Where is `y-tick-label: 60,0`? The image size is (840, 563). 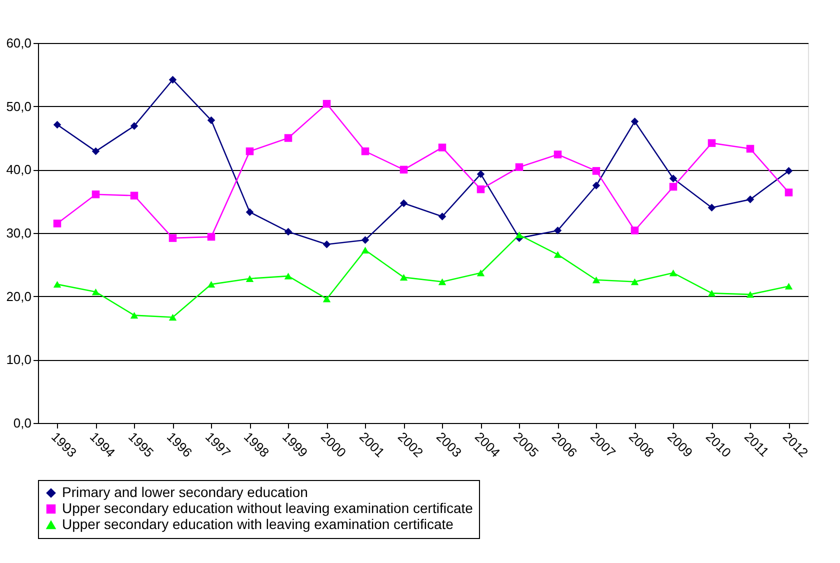
y-tick-label: 60,0 is located at coordinates (19, 43).